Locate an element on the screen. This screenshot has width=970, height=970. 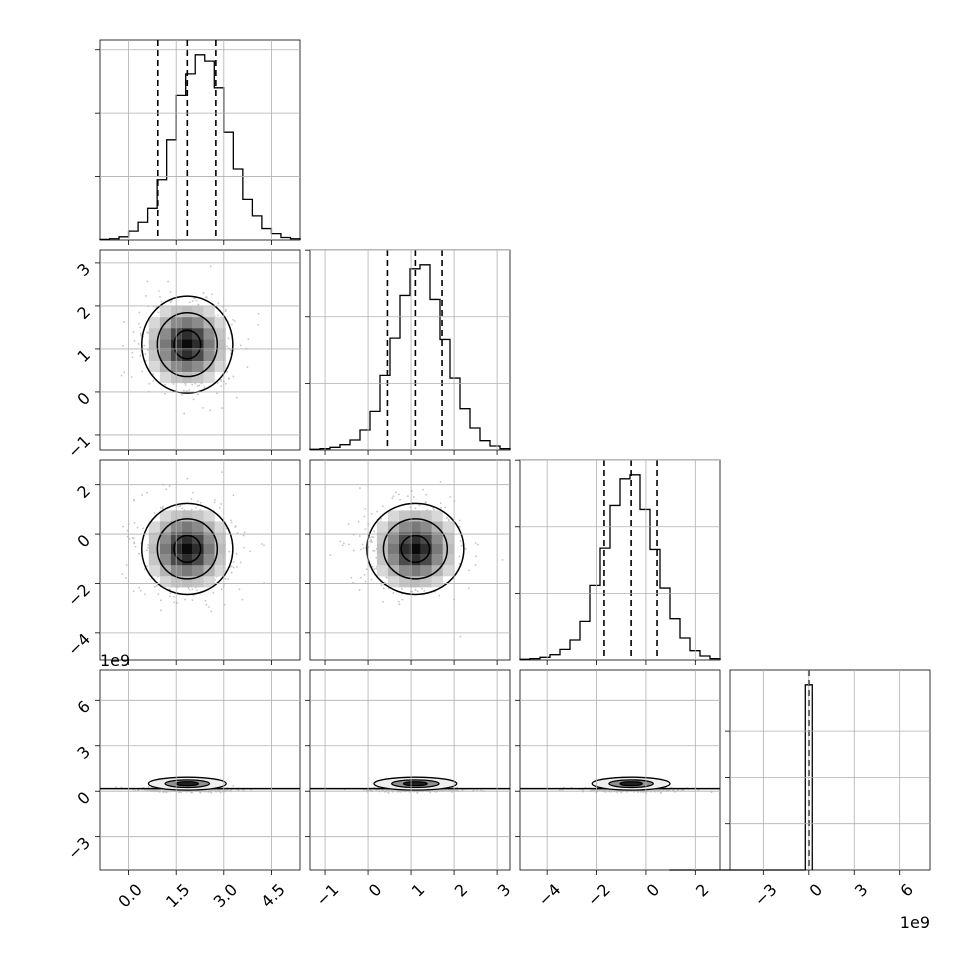
panel-3-2-point is located at coordinates (669, 790).